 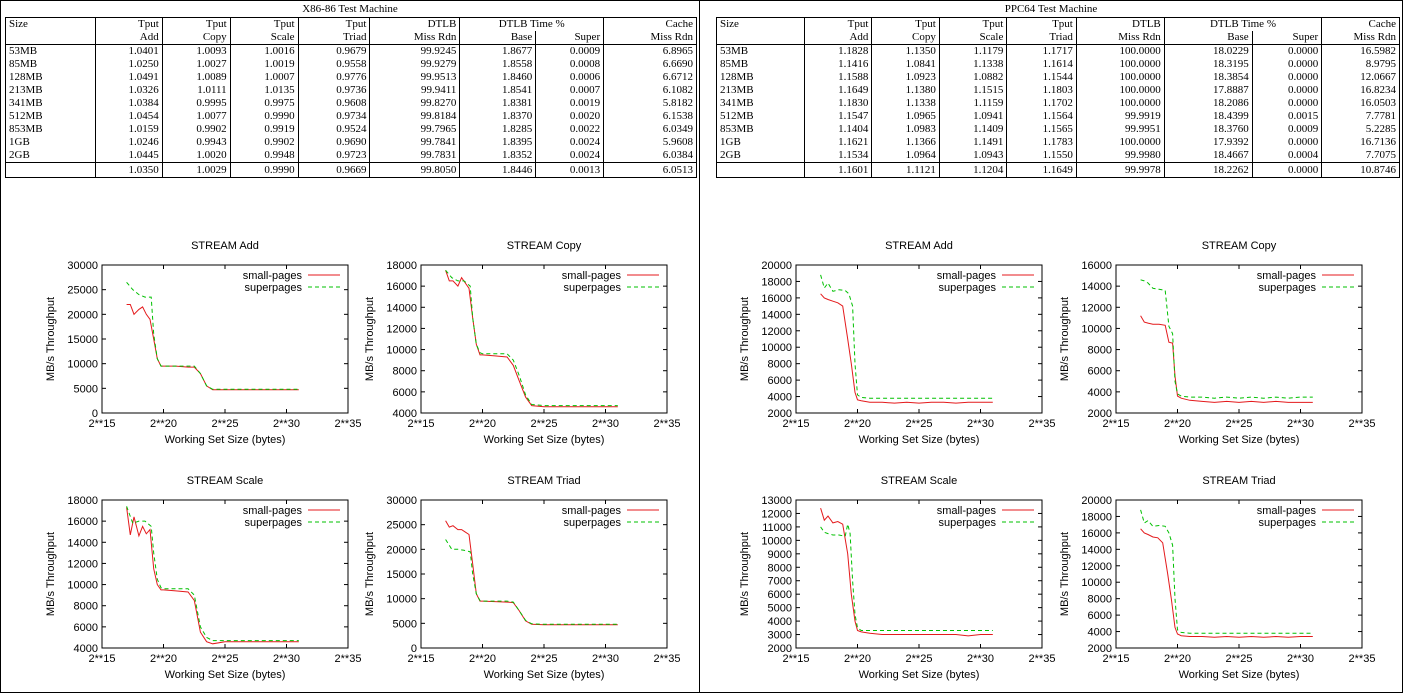 What do you see at coordinates (196, 77) in the screenshot?
I see `value-cell: 1.0089` at bounding box center [196, 77].